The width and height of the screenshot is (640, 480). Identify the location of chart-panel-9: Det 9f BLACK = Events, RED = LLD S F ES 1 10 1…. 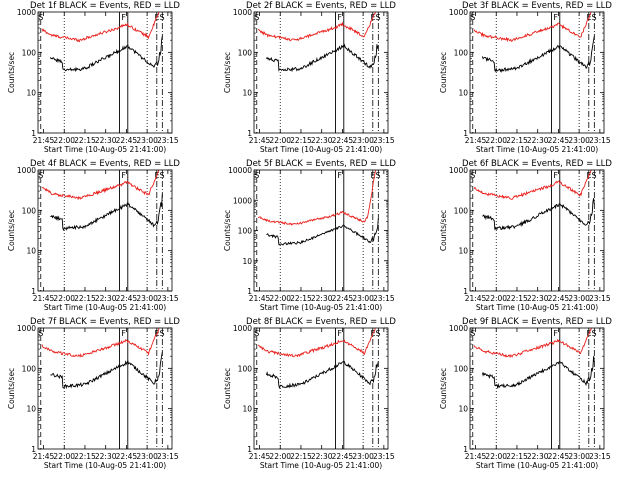
(525, 393).